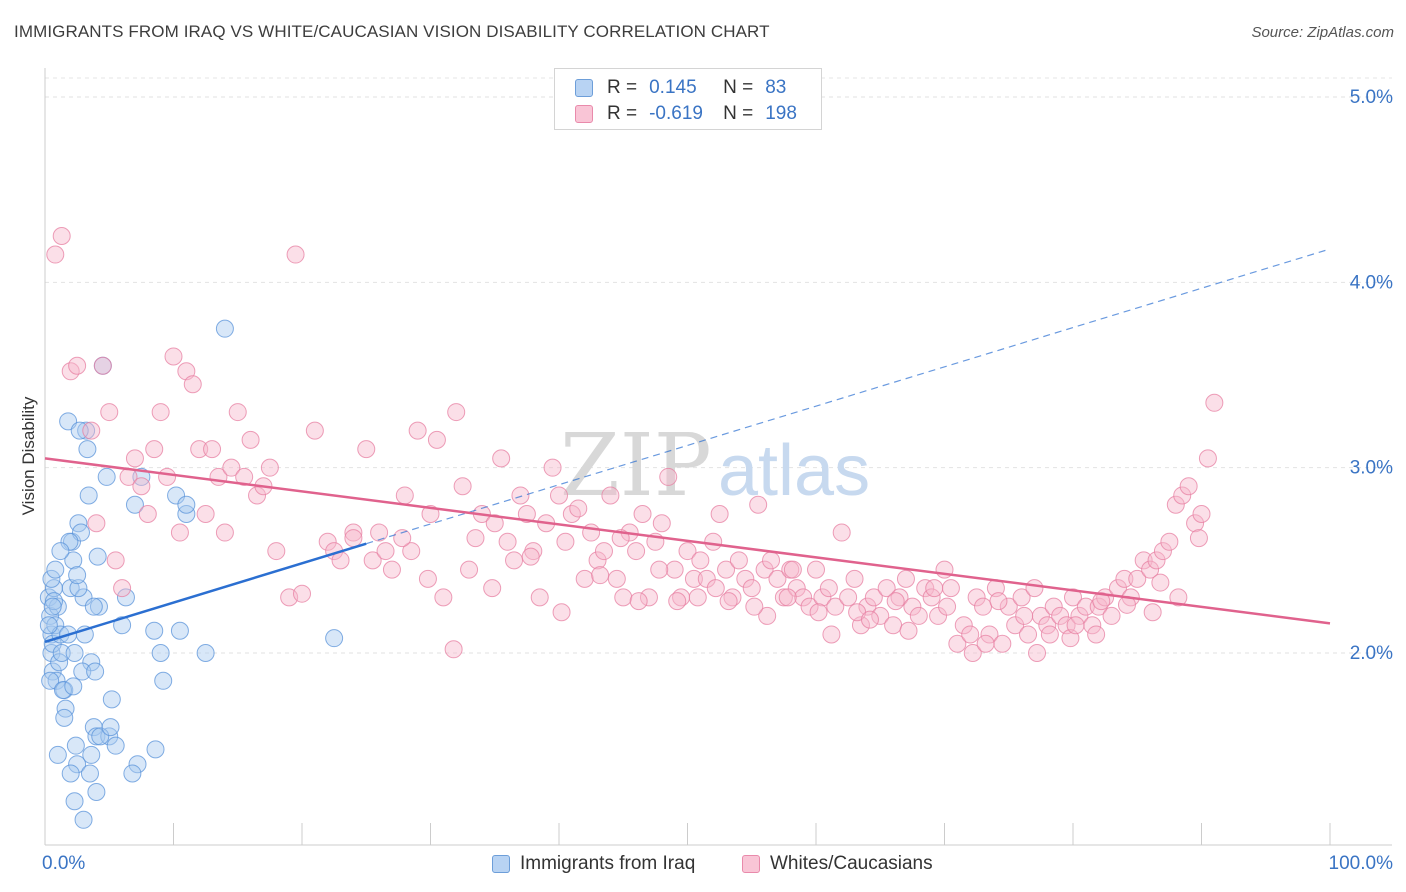  I want to click on legend-r-label: R =, so click(622, 87).